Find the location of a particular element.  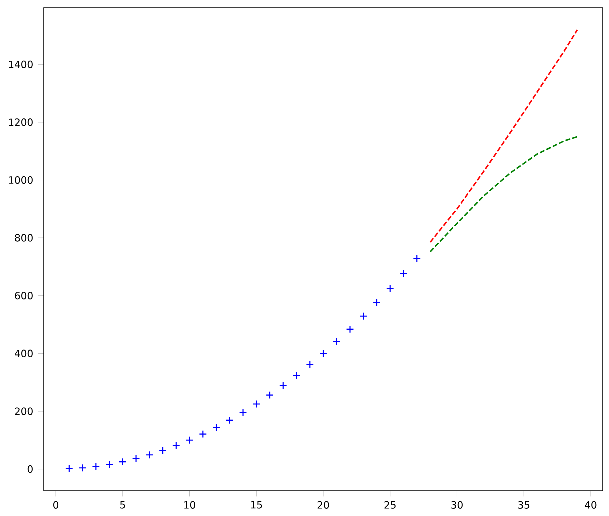

y-tick-label: 1400 is located at coordinates (21, 64).